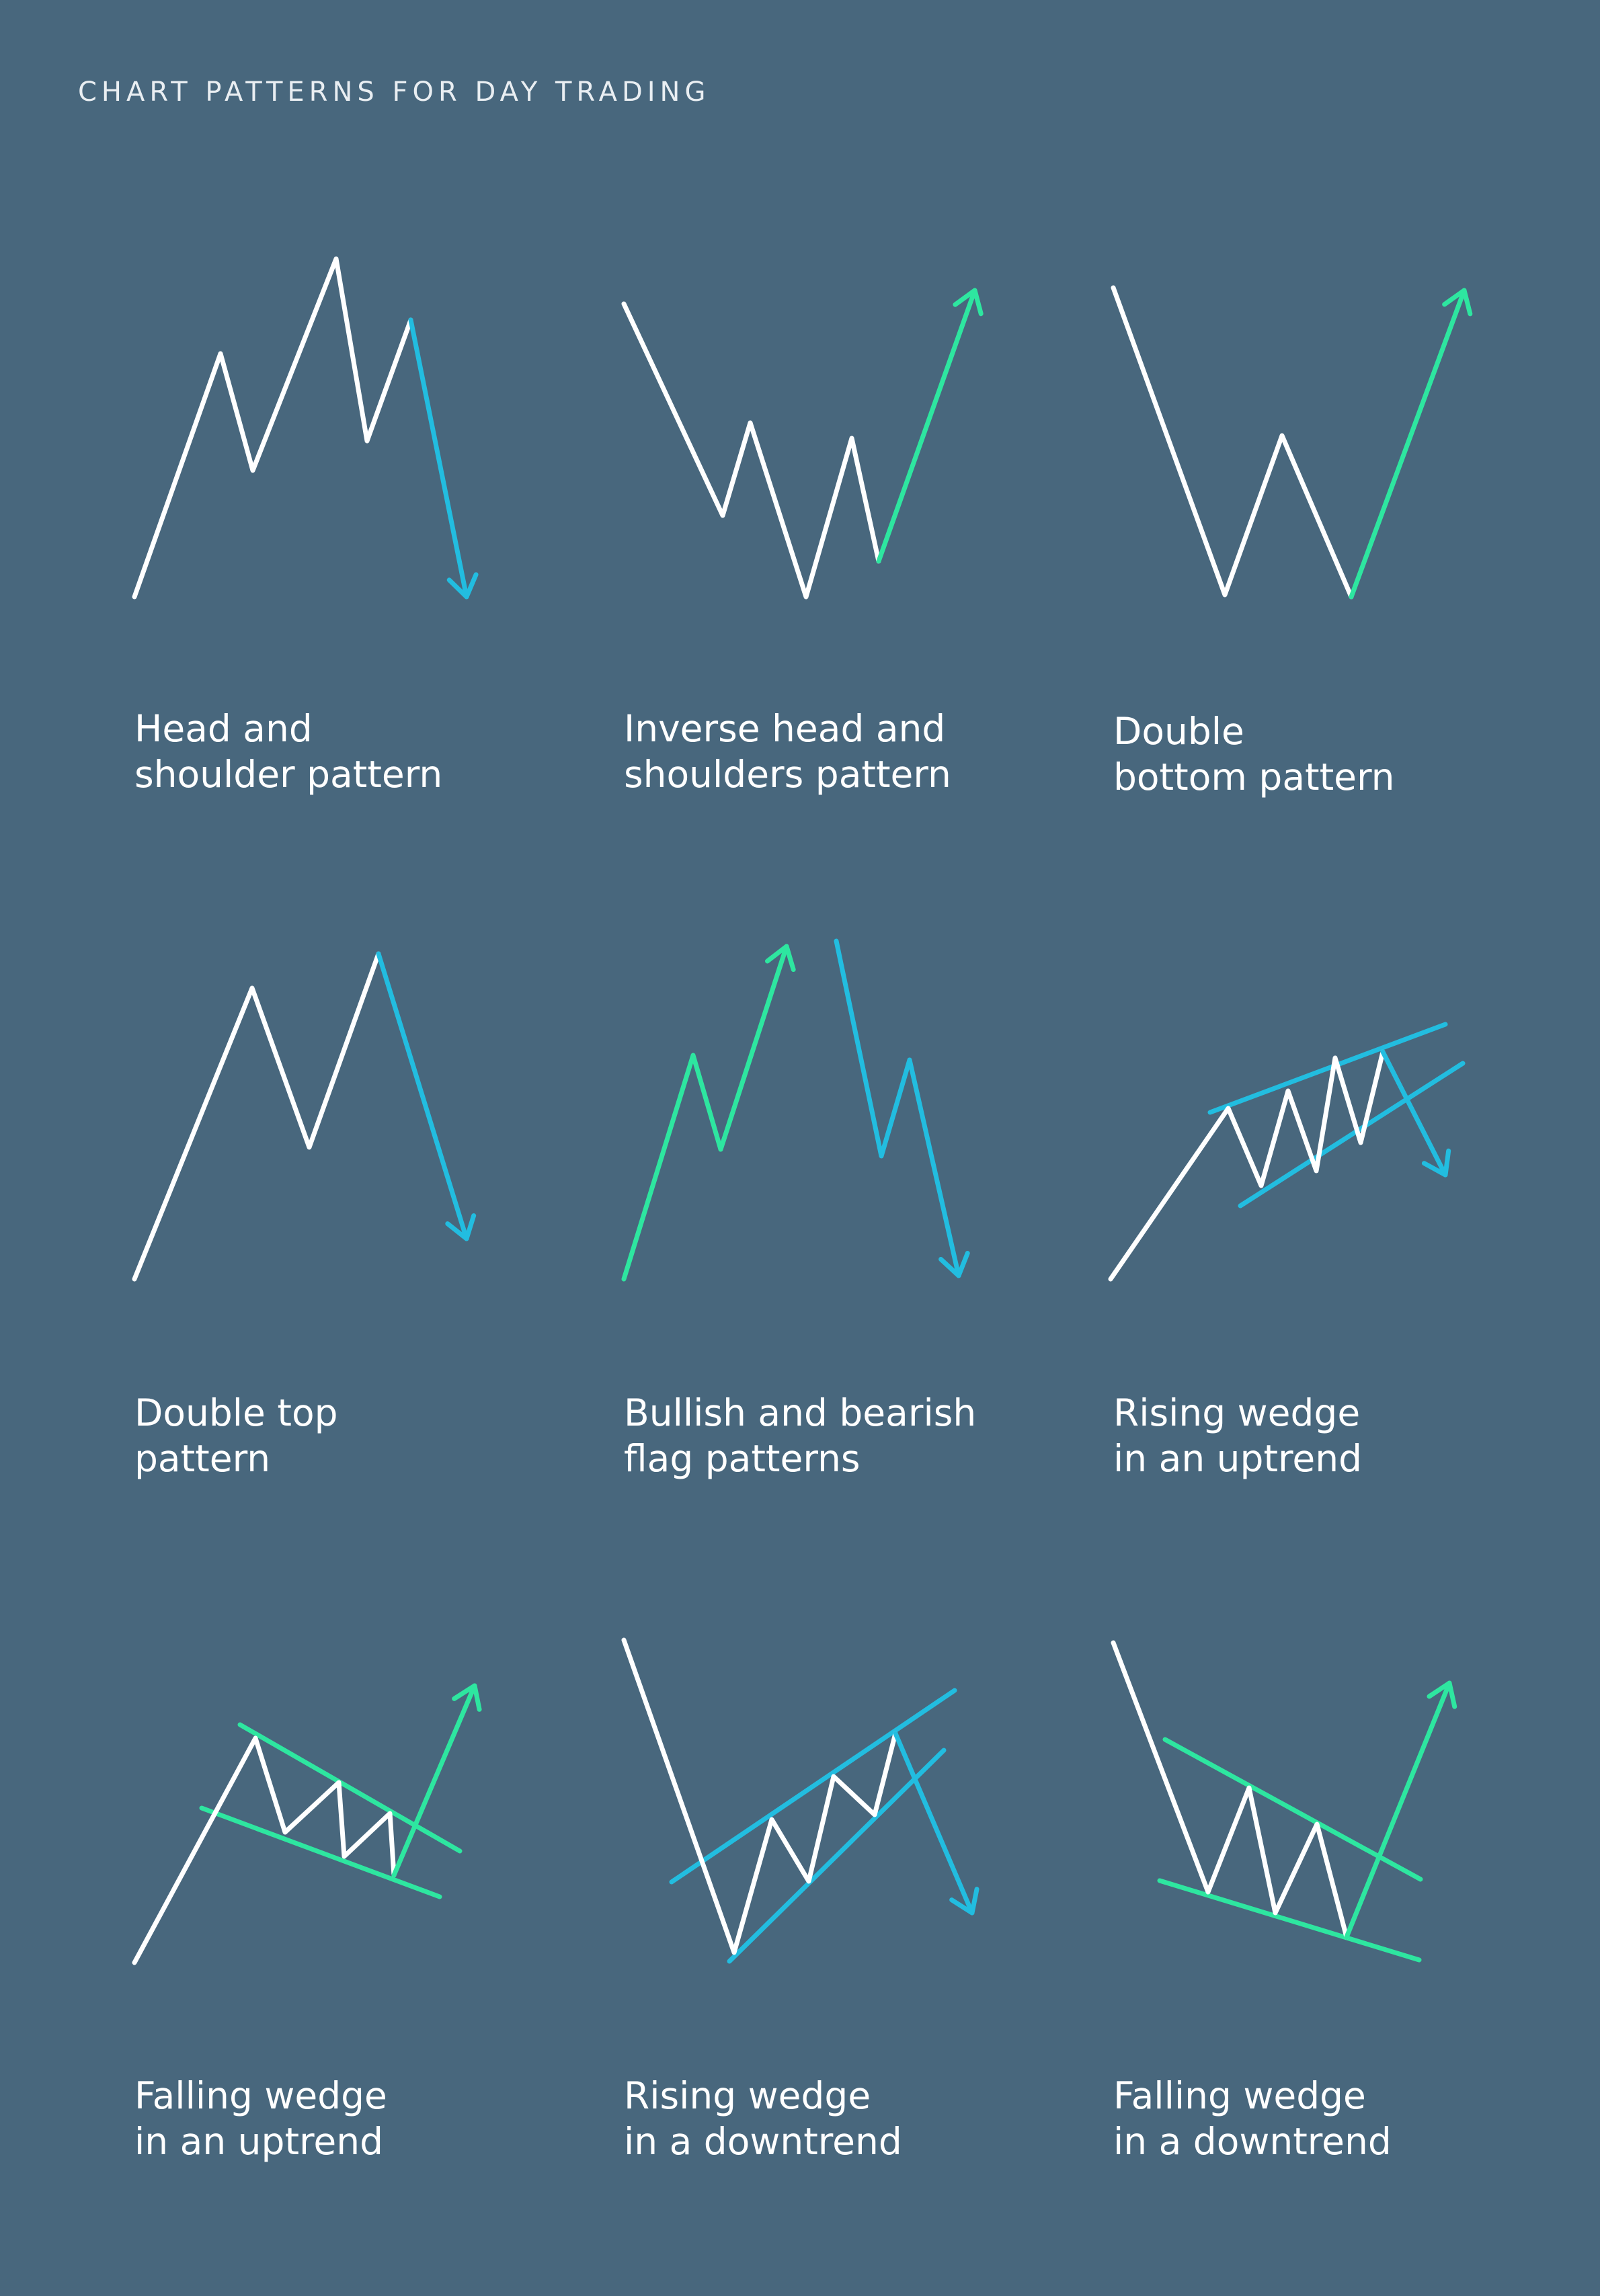  Describe the element at coordinates (236, 1435) in the screenshot. I see `caption-double-top: Double top pattern` at that location.